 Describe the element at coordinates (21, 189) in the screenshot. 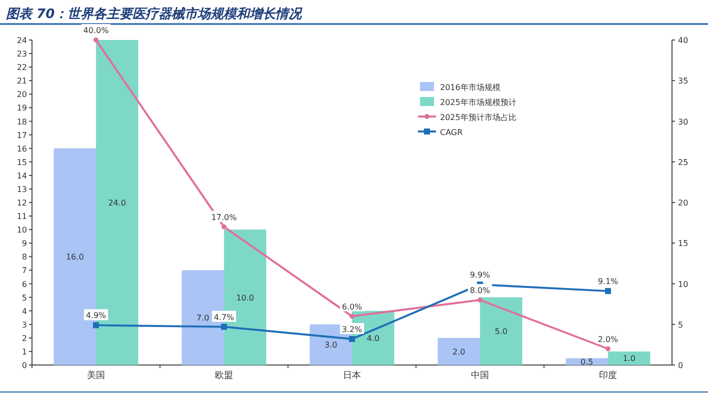

I see `y-tick-label: 13` at that location.